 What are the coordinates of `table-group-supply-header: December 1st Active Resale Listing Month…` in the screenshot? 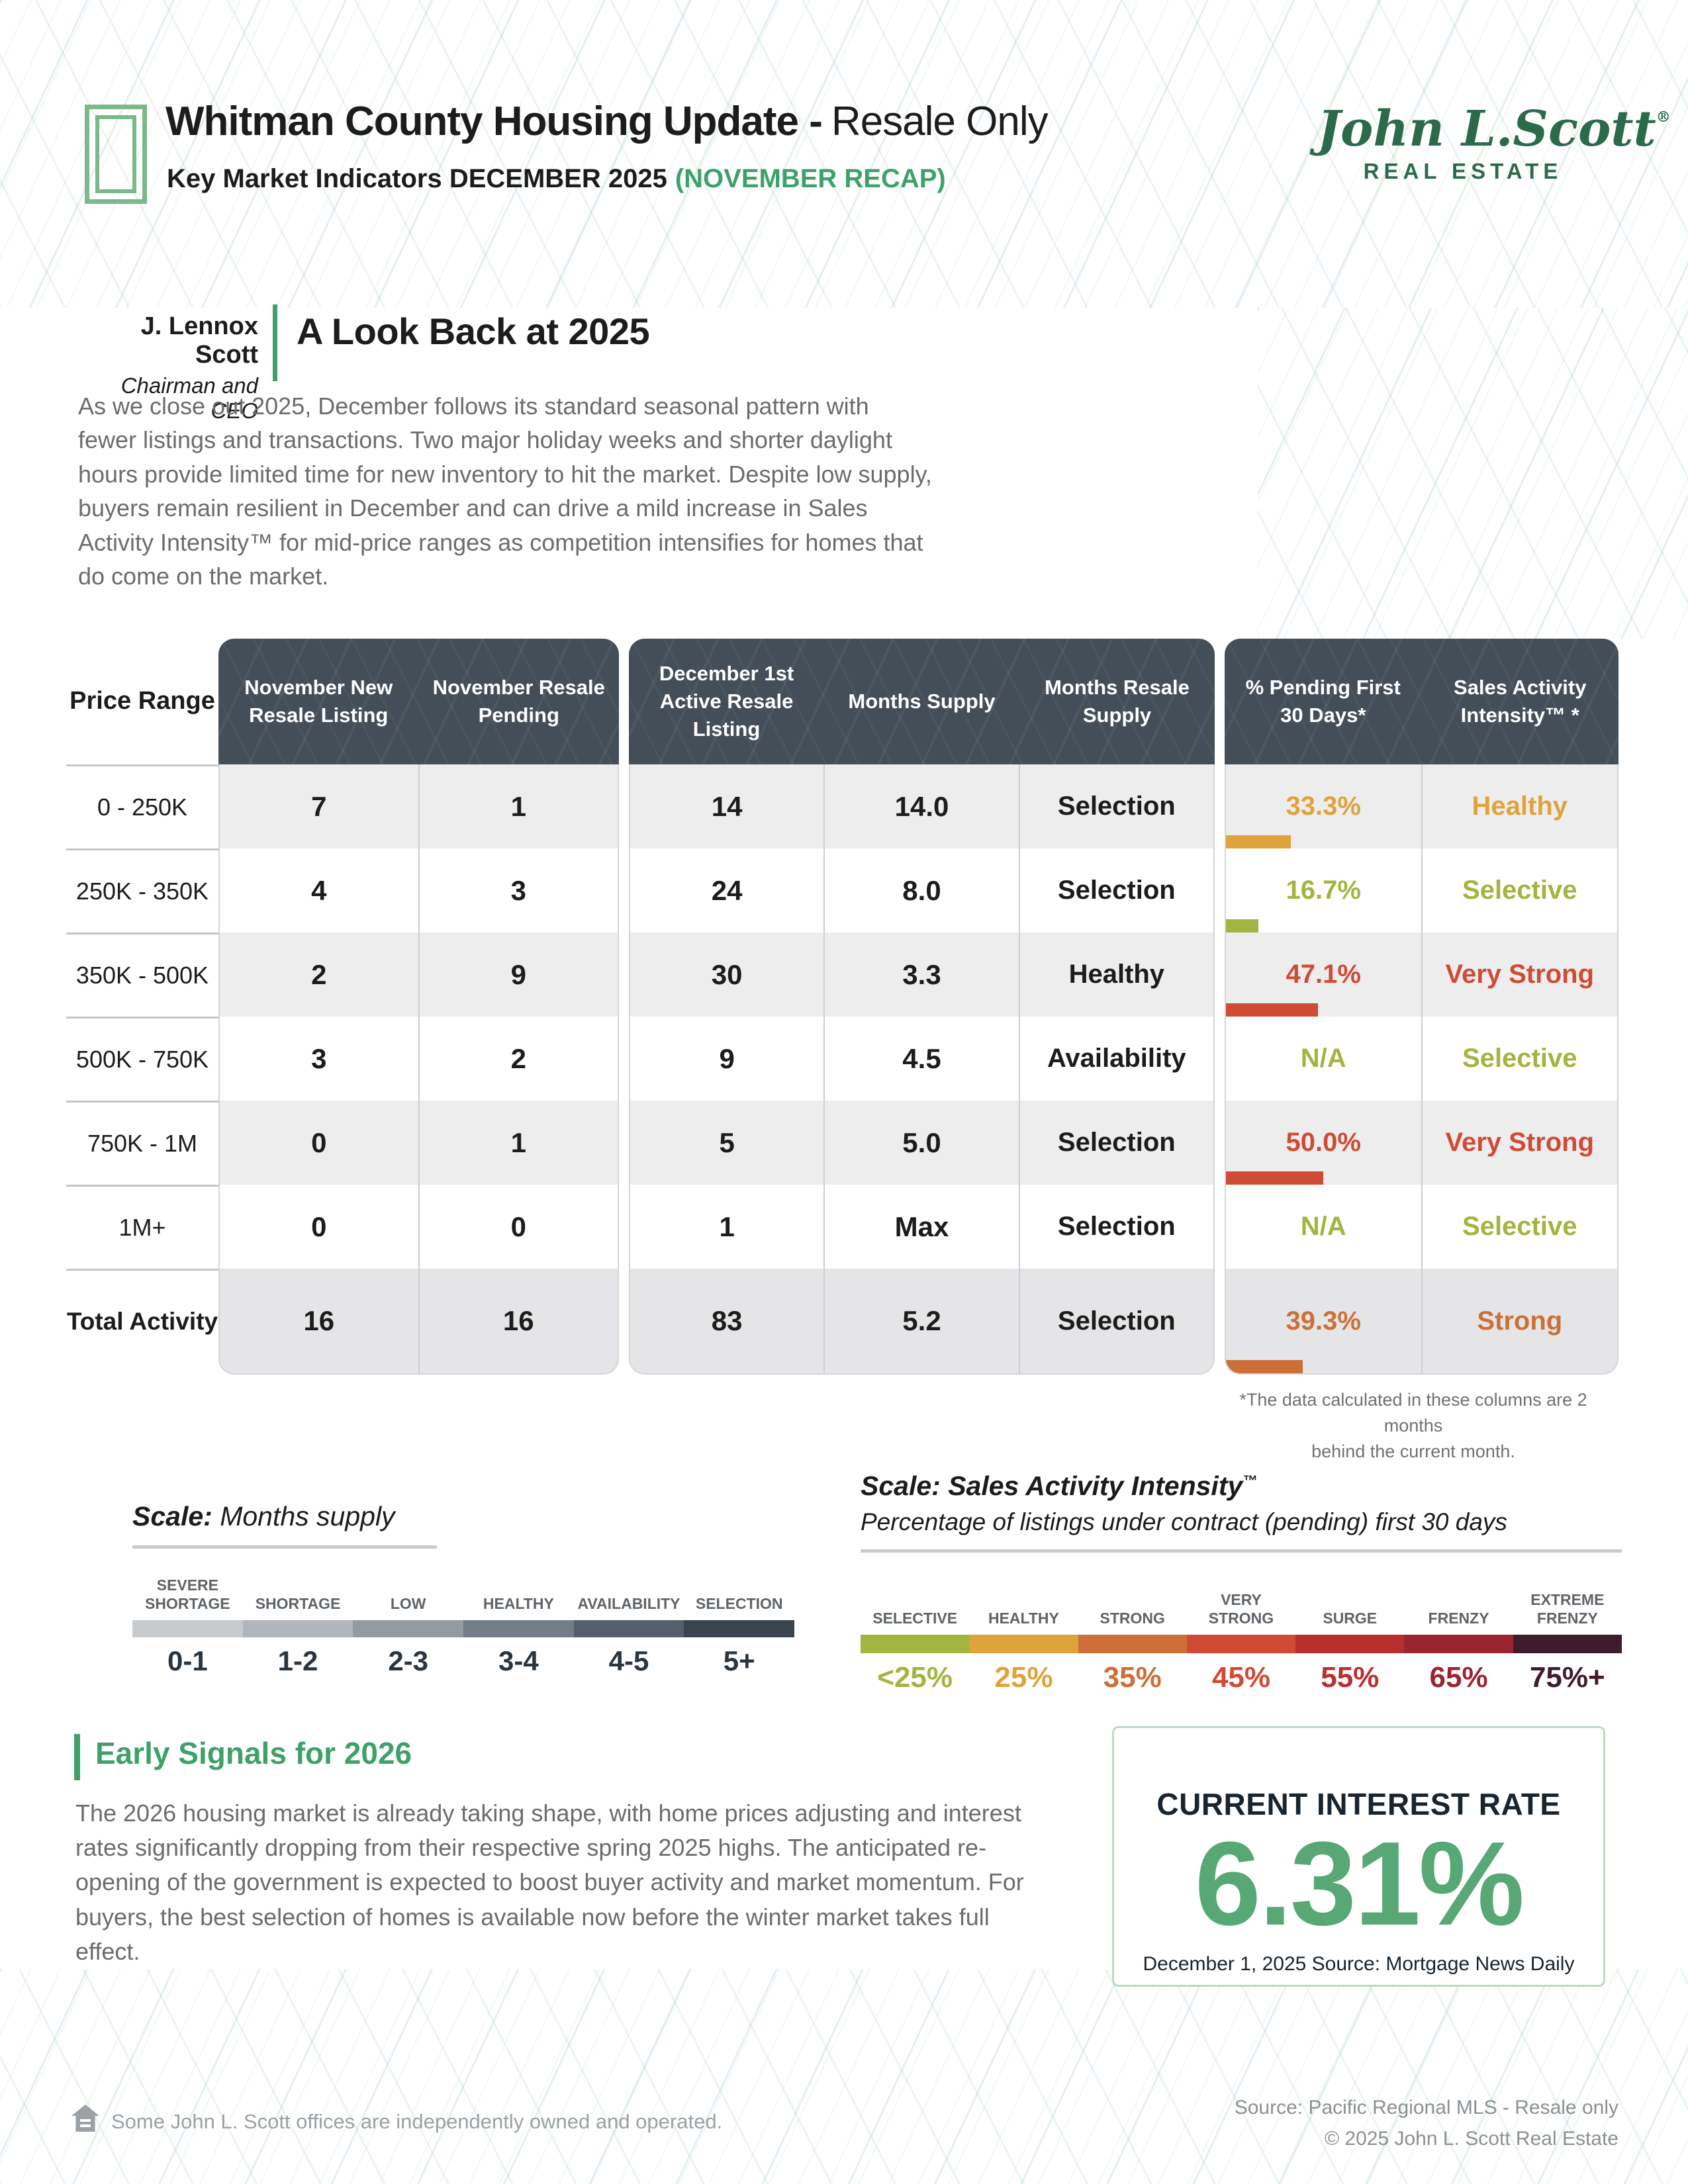 It's located at (922, 701).